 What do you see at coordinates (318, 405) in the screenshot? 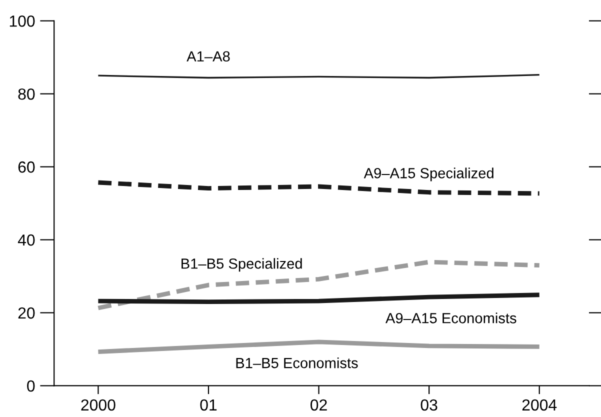
I see `x-tick-label: 02` at bounding box center [318, 405].